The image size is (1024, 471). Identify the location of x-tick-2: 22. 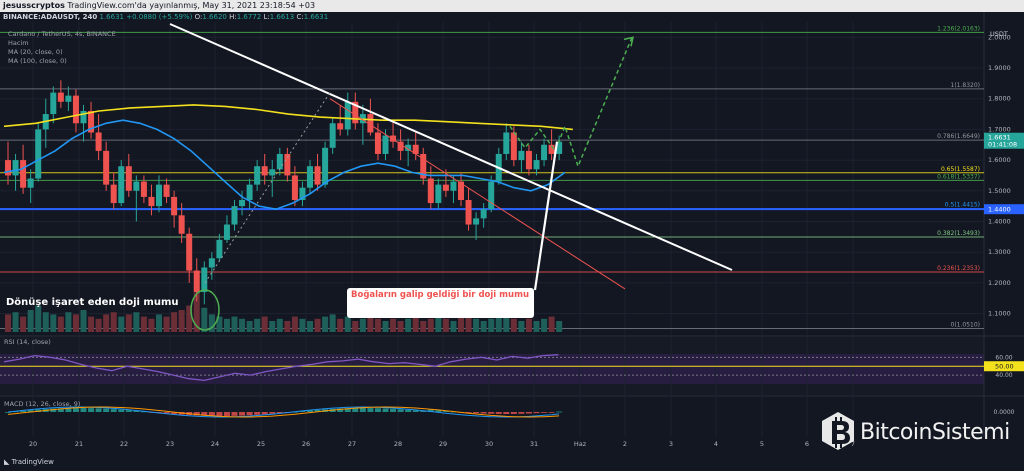
(124, 444).